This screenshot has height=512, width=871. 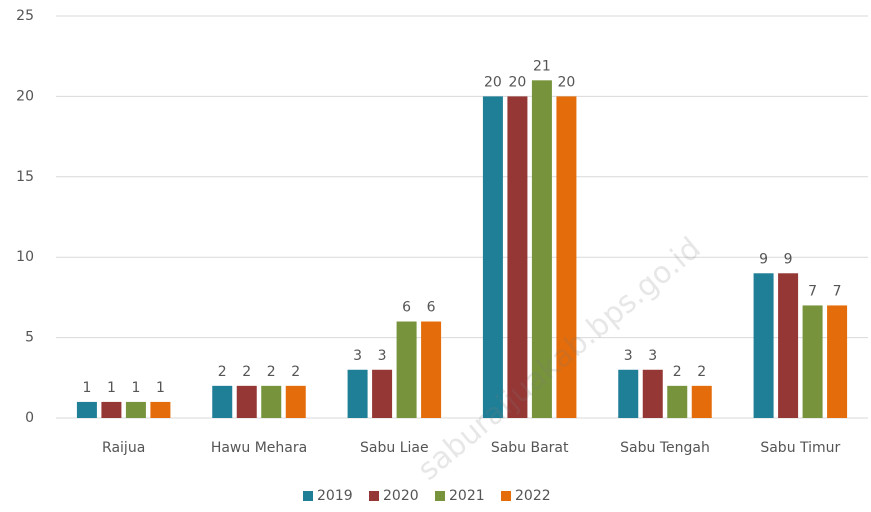 I want to click on x-tick-label: Sabu Tengah, so click(x=665, y=448).